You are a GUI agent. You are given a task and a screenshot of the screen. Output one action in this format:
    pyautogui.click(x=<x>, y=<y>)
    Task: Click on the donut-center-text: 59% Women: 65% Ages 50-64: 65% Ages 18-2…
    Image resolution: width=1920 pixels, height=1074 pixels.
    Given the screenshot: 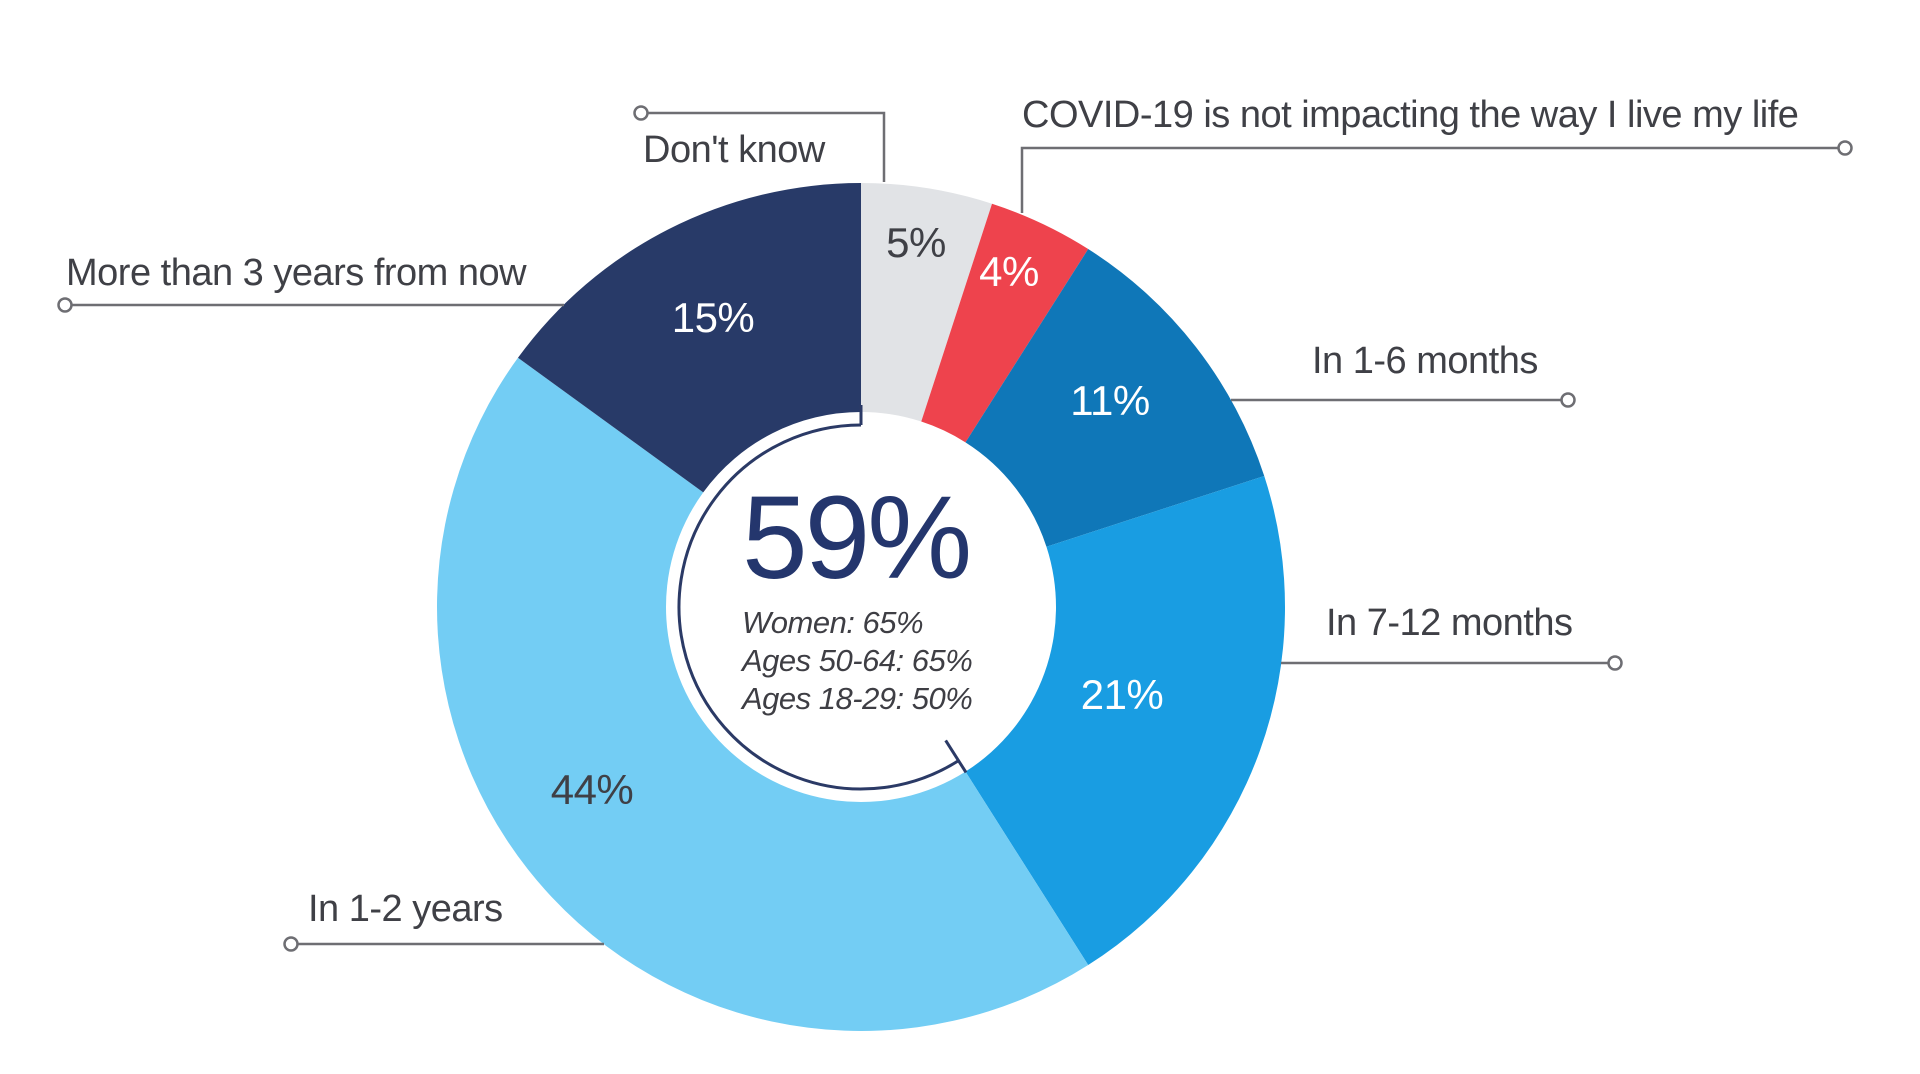 What is the action you would take?
    pyautogui.click(x=857, y=595)
    